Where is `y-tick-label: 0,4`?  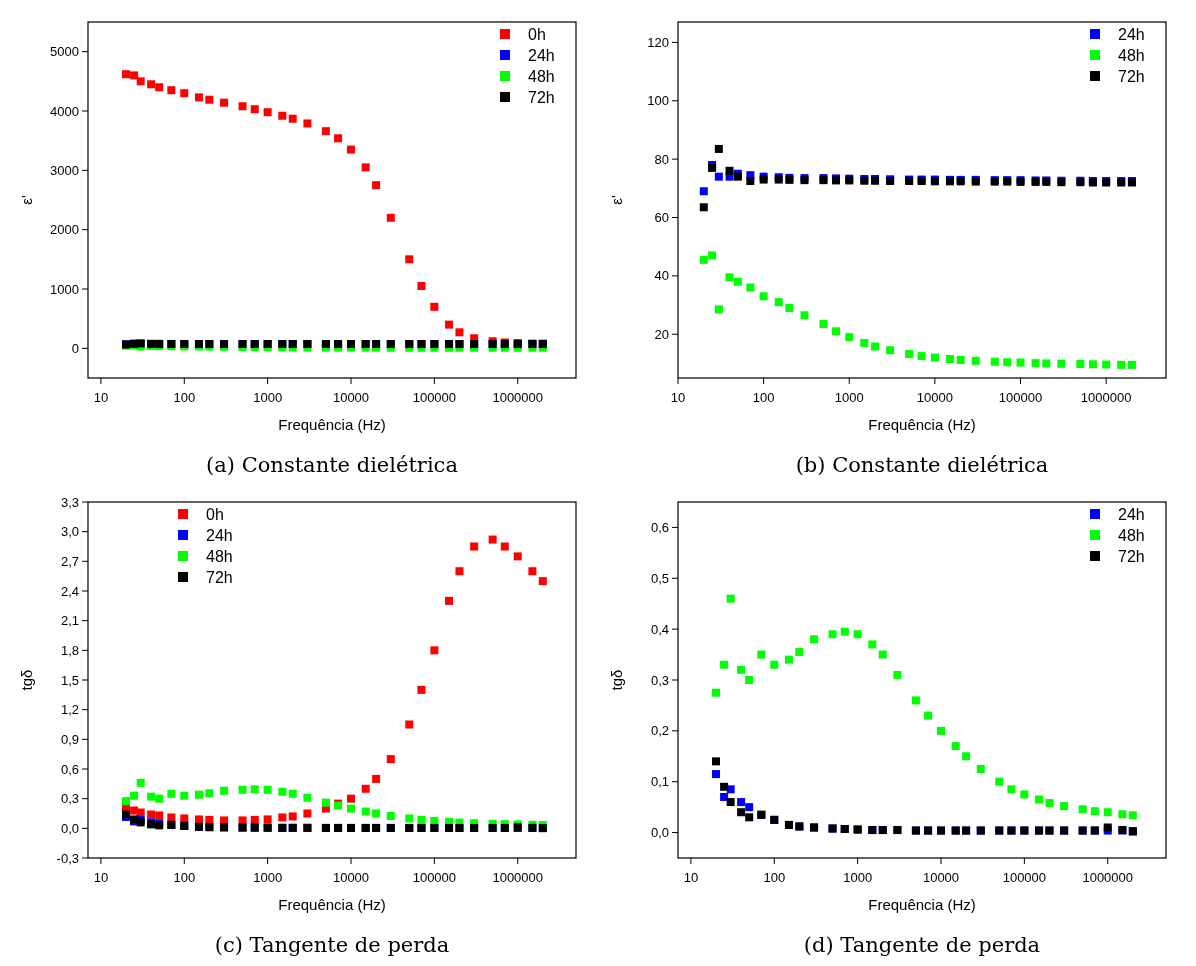
y-tick-label: 0,4 is located at coordinates (659, 629).